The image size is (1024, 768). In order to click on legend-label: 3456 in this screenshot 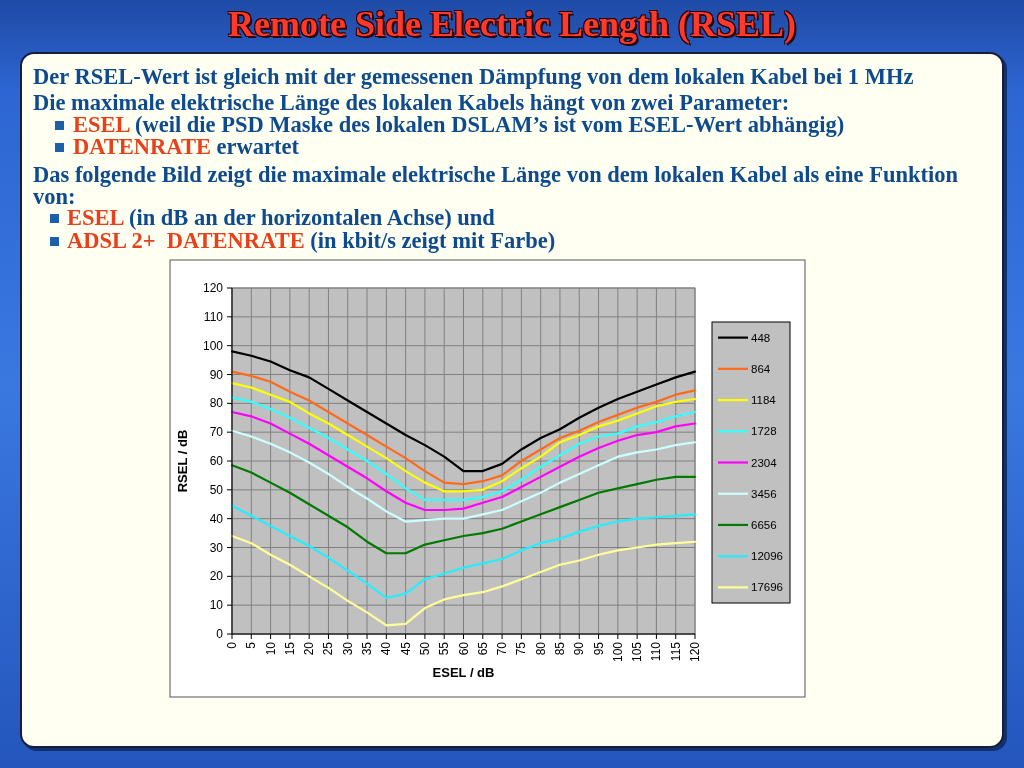, I will do `click(764, 493)`.